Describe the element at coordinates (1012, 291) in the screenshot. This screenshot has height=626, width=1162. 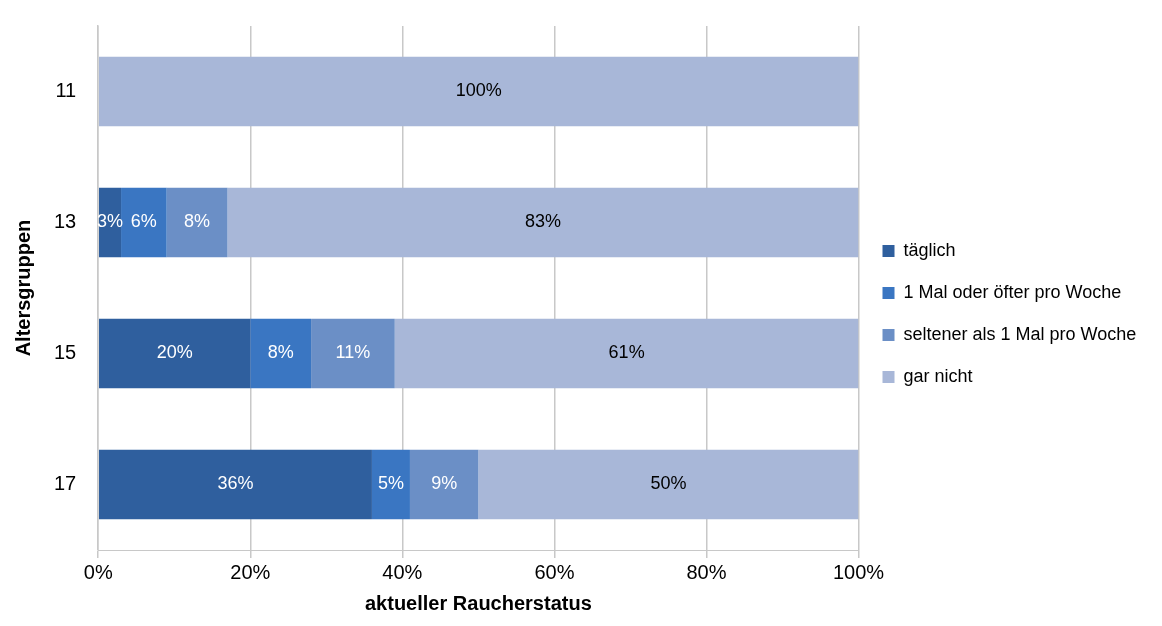
I see `legend-label: 1 Mal oder öfter pro Woche` at that location.